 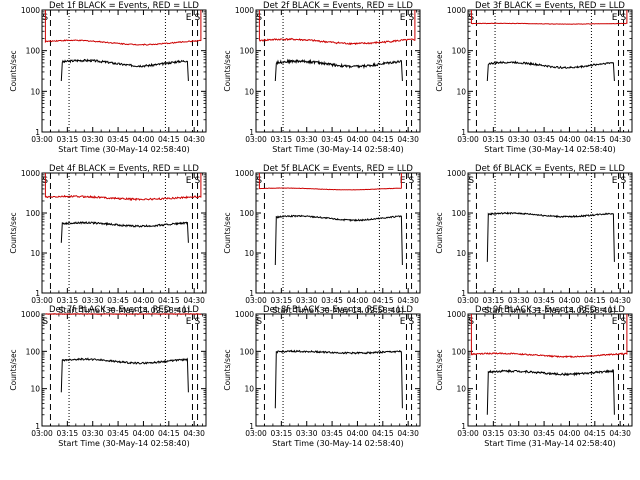 I want to click on chart-title: Det 7f BLACK = Events, RED = LLD, so click(x=124, y=310).